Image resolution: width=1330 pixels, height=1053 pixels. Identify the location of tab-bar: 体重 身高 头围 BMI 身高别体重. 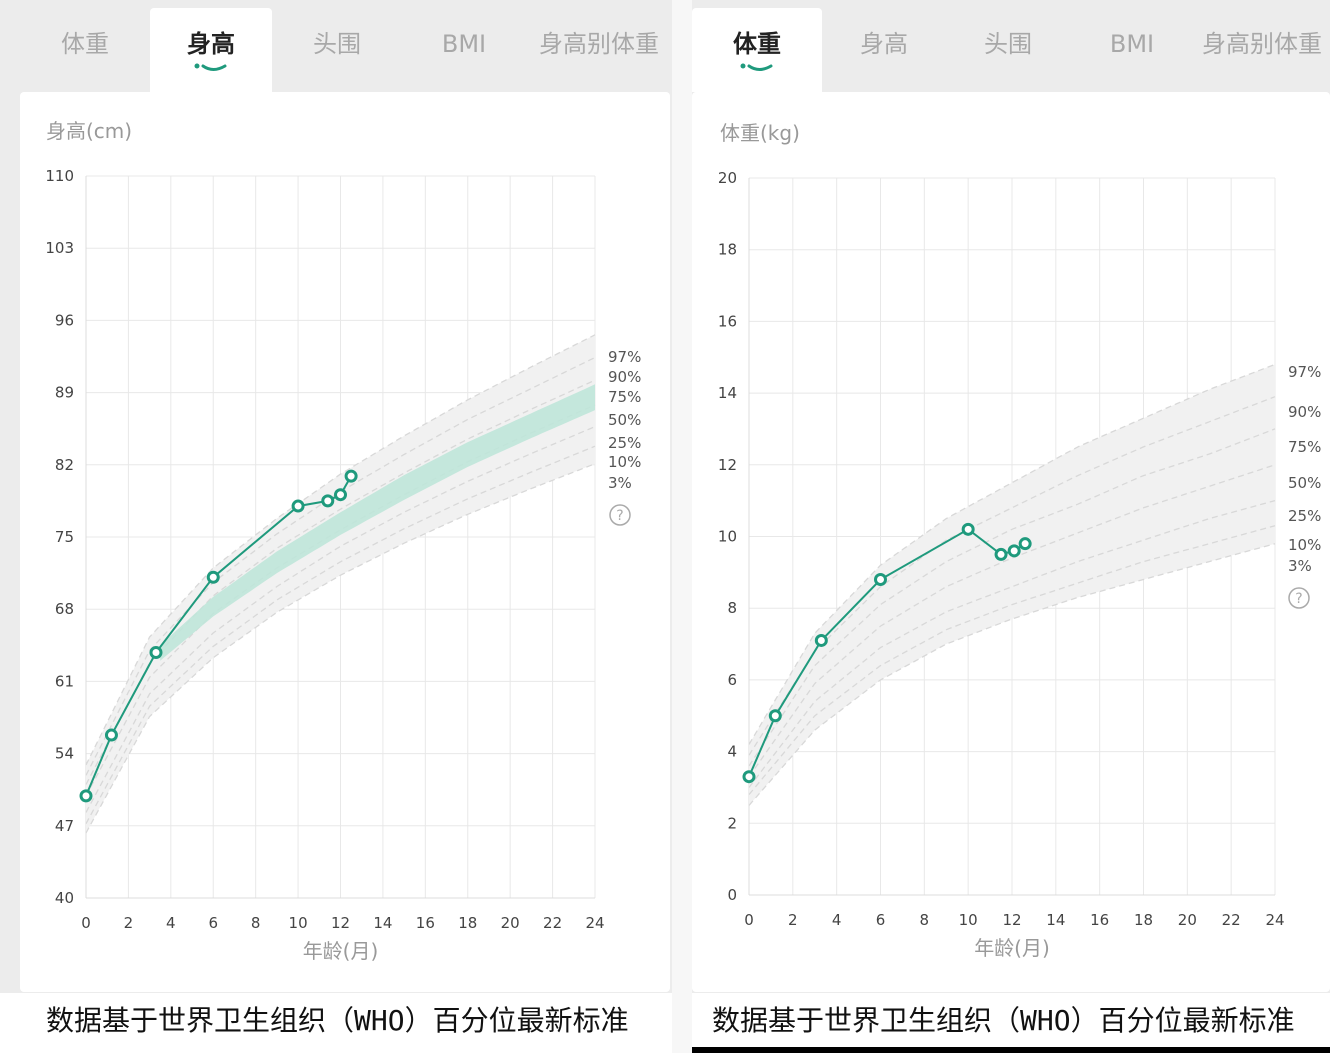
(1011, 46).